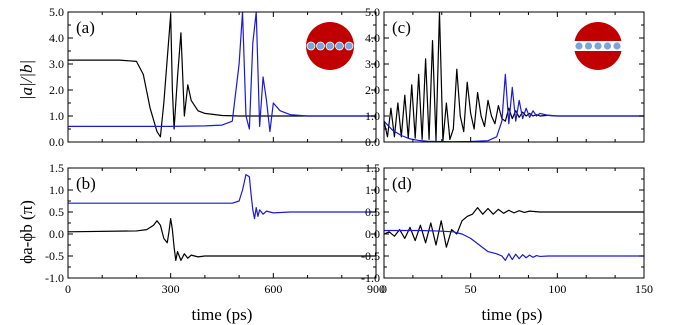 The height and width of the screenshot is (325, 678). What do you see at coordinates (85, 27) in the screenshot?
I see `panel-label: (a)` at bounding box center [85, 27].